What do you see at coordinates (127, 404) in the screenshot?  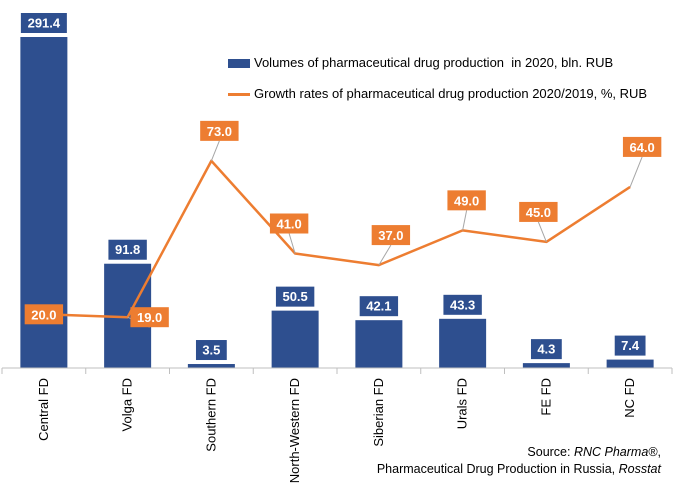 I see `x-tick-label: Volga FD` at bounding box center [127, 404].